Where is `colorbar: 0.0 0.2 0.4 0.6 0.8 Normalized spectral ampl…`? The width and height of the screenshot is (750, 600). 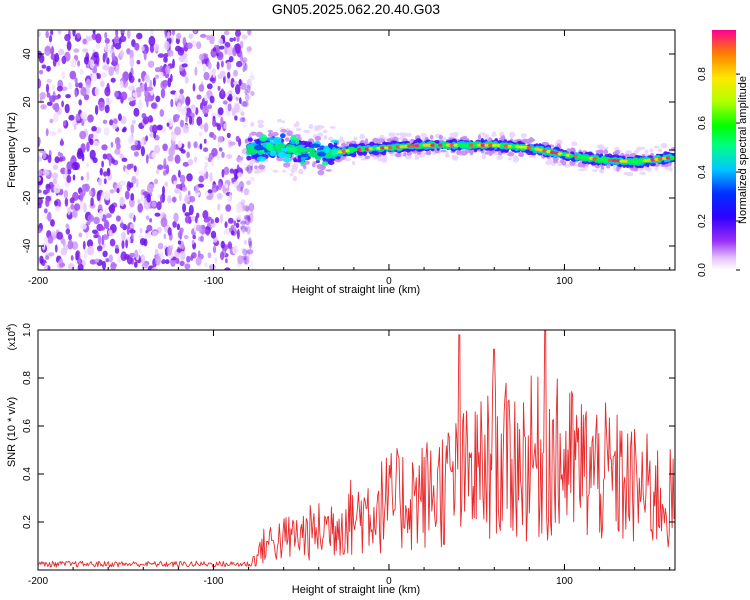 colorbar: 0.0 0.2 0.4 0.6 0.8 Normalized spectral ampl… is located at coordinates (723, 153).